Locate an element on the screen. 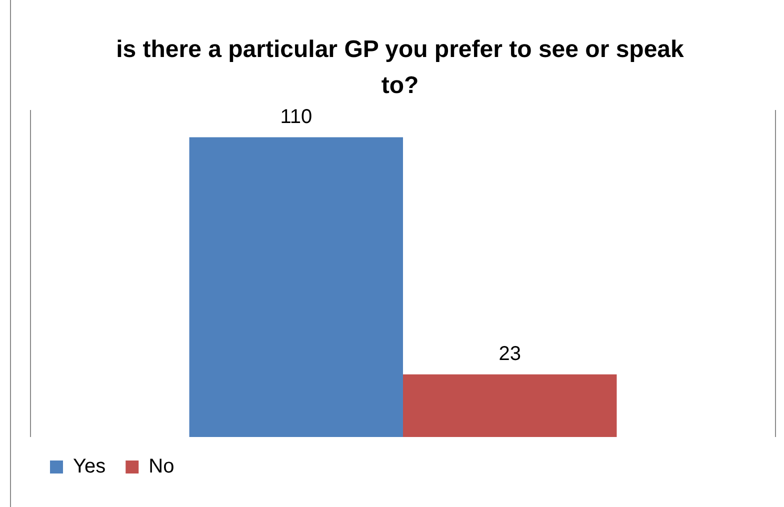  data-label: 23 is located at coordinates (509, 353).